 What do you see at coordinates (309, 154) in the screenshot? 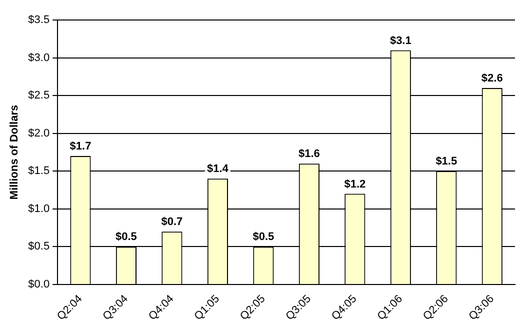
I see `data-label: $1.6` at bounding box center [309, 154].